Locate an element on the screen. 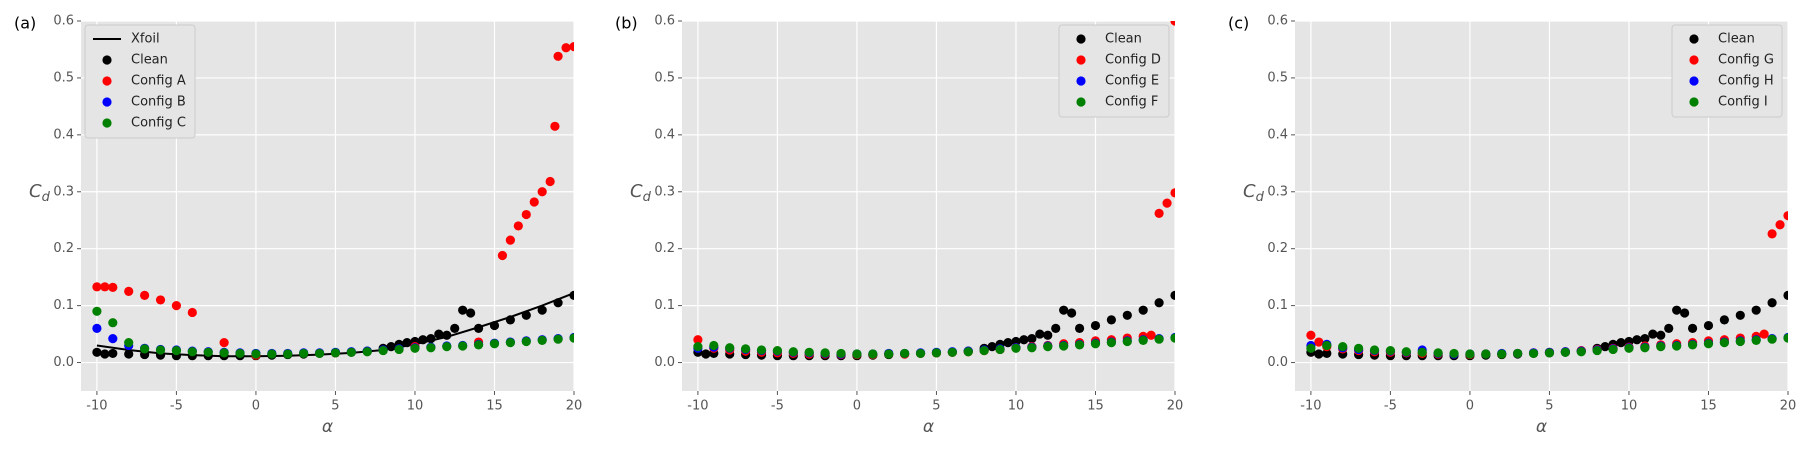 Image resolution: width=1812 pixels, height=450 pixels. legend: Clean Config D Config E Config F is located at coordinates (1114, 71).